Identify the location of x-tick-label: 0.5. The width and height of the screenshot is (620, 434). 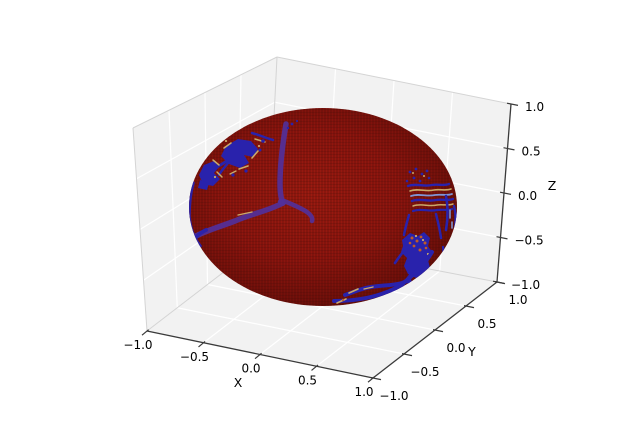
(307, 380).